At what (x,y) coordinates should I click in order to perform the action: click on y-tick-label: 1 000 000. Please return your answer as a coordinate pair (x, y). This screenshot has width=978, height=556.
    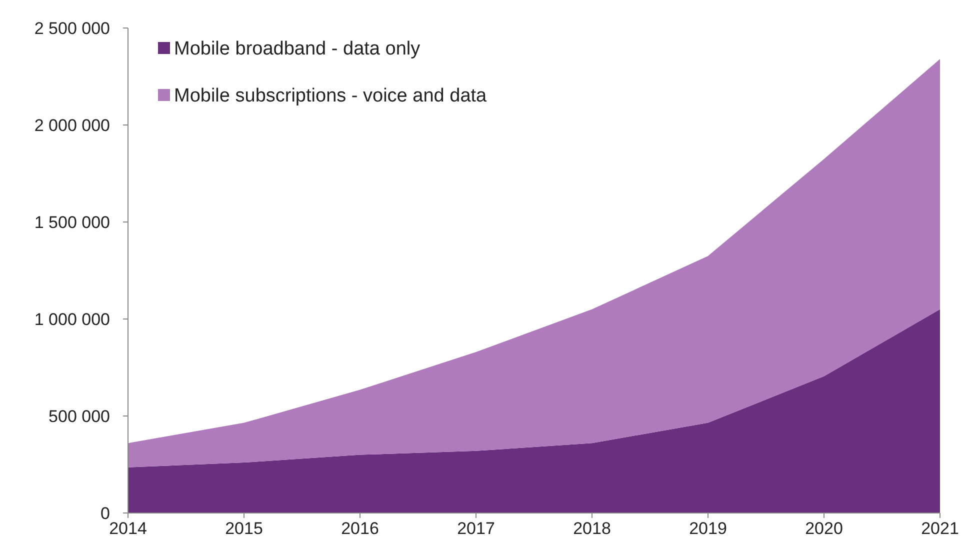
    Looking at the image, I should click on (72, 319).